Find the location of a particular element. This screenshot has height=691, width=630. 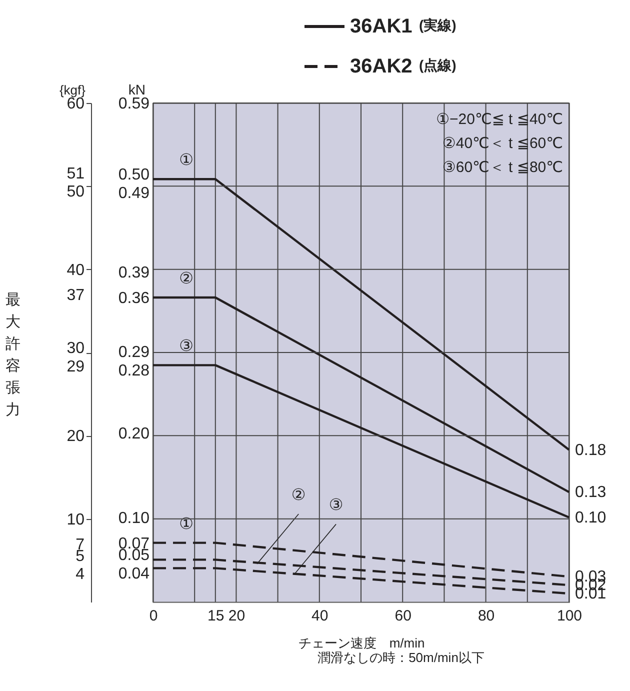

x-tick-label: 20 is located at coordinates (237, 616).